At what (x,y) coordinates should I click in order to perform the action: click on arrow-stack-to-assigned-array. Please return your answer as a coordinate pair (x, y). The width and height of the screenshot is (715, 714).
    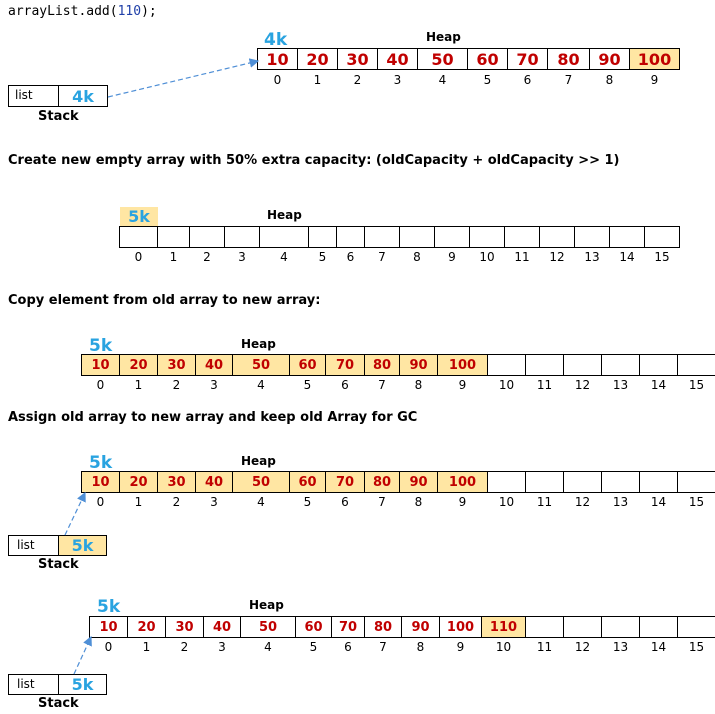
    Looking at the image, I should click on (75, 513).